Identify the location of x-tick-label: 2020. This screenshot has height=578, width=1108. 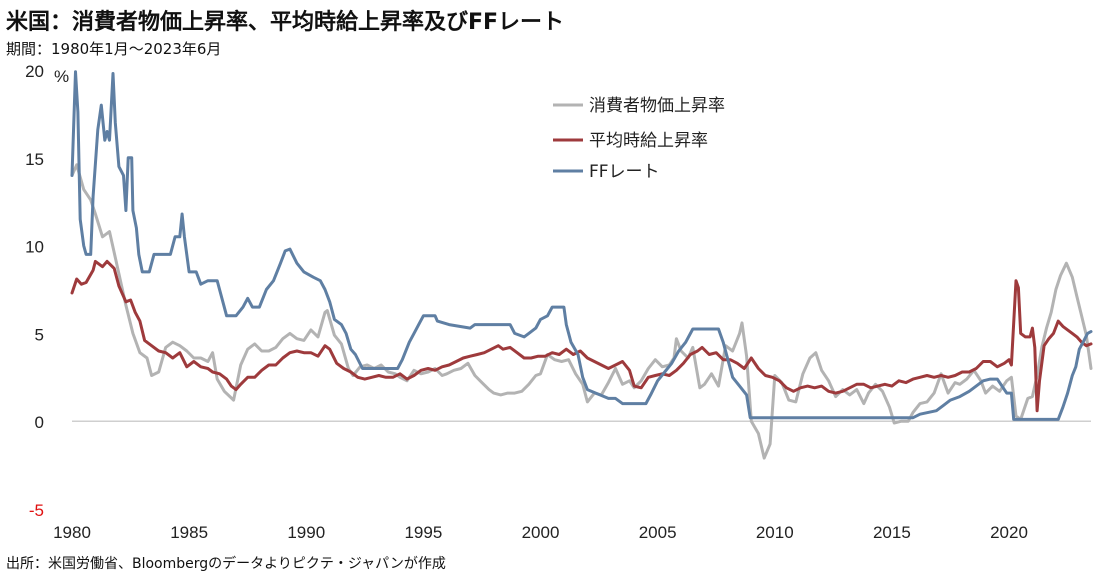
(1009, 532).